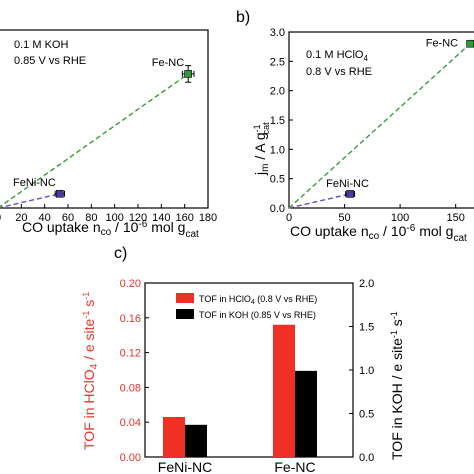 The height and width of the screenshot is (474, 474). Describe the element at coordinates (277, 209) in the screenshot. I see `y-tick-label: 0.0` at that location.